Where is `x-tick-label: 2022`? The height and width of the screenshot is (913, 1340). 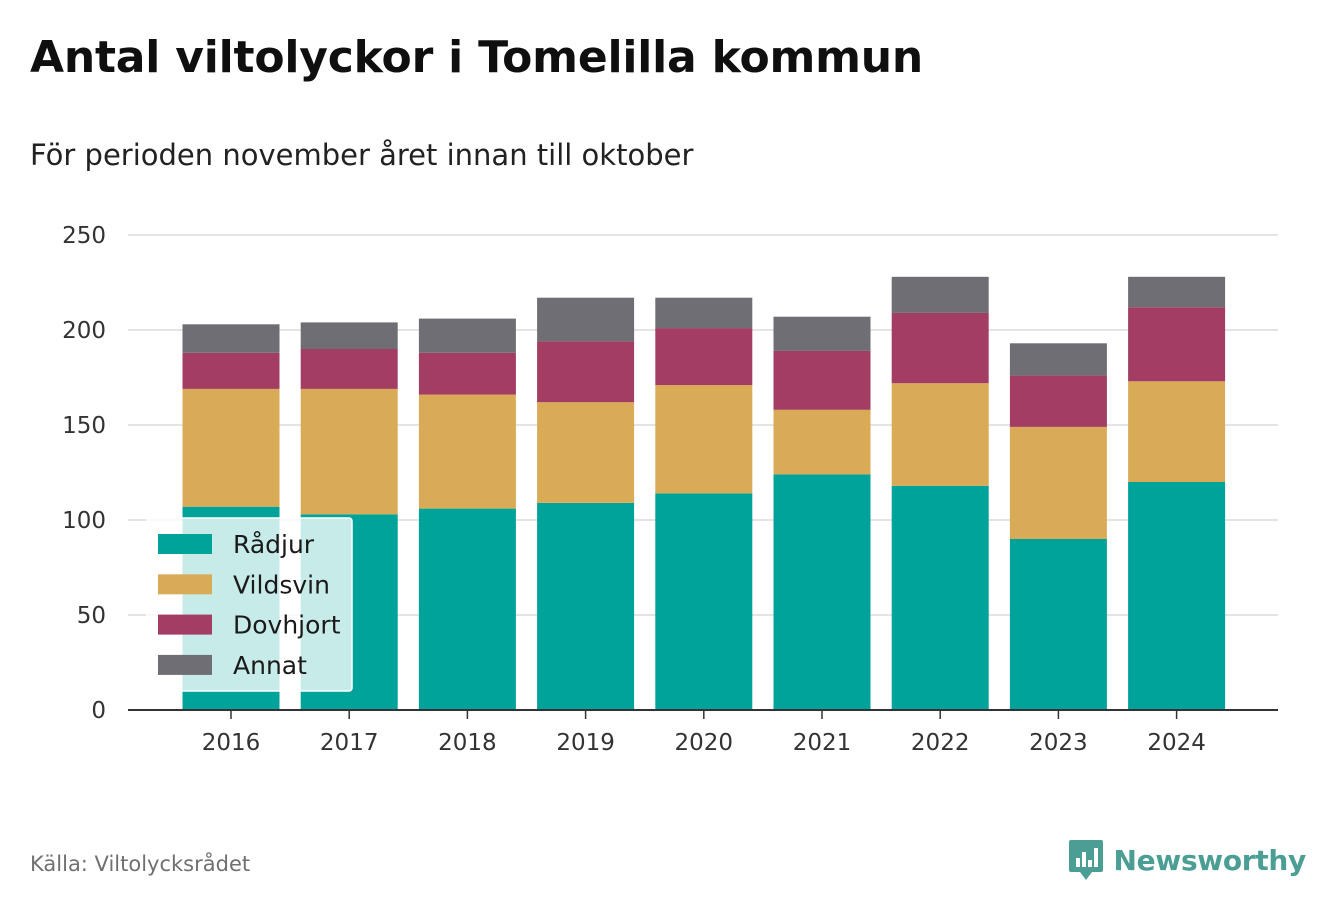 x-tick-label: 2022 is located at coordinates (940, 743).